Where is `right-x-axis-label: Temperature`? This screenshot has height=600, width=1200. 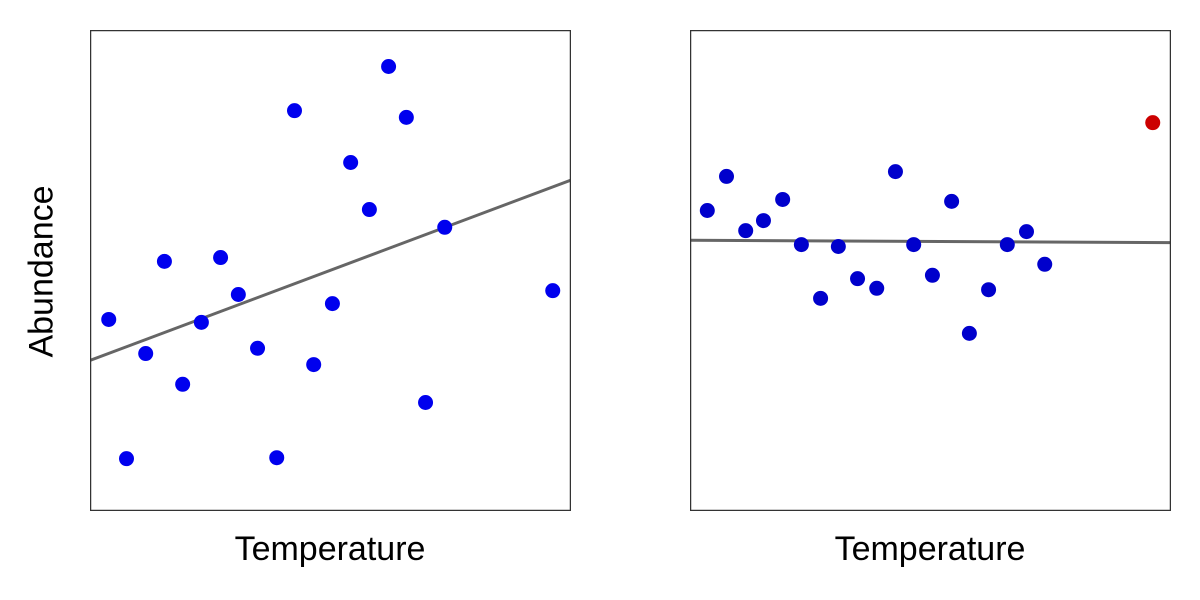
right-x-axis-label: Temperature is located at coordinates (930, 549).